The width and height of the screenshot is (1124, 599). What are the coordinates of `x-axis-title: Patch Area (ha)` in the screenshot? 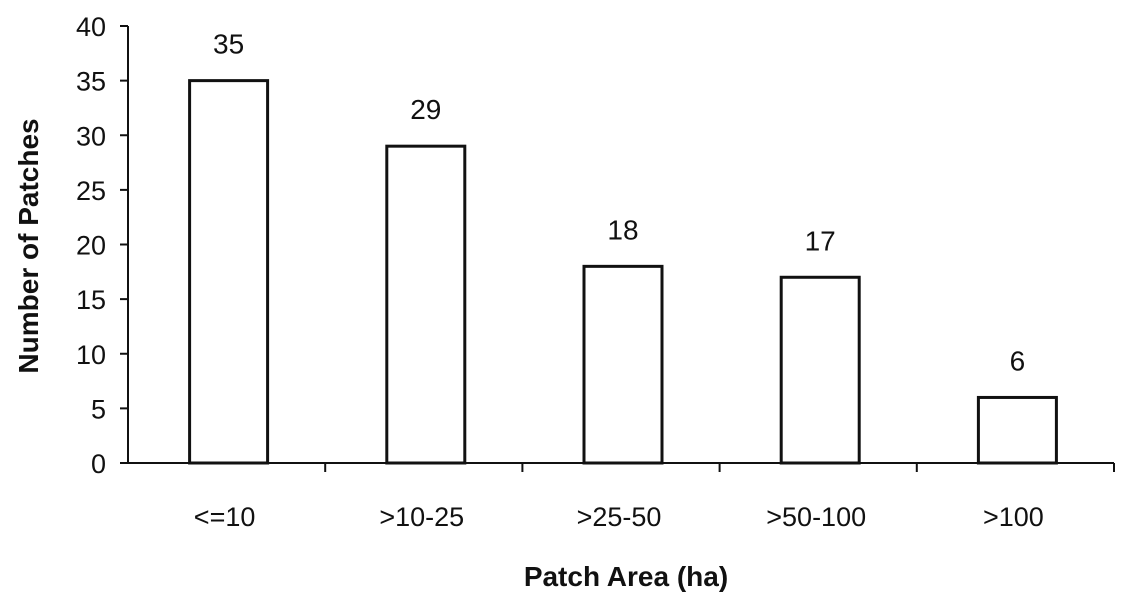 It's located at (626, 576).